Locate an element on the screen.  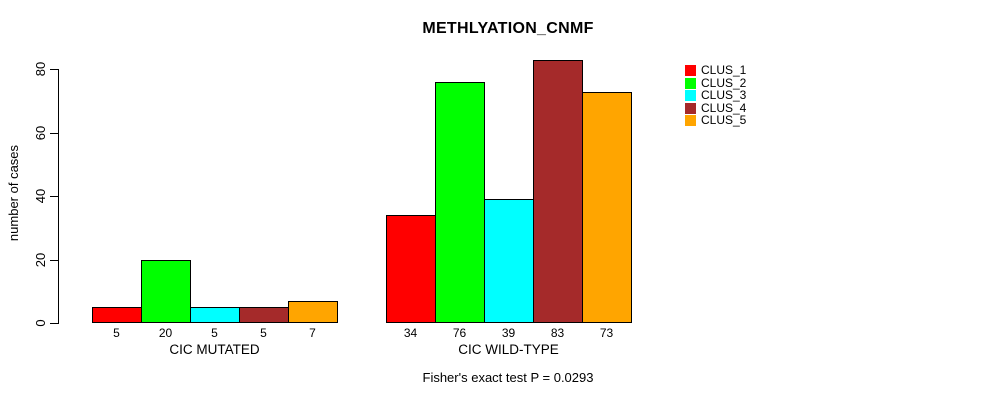
bar-clus_4-wildtype is located at coordinates (558, 191).